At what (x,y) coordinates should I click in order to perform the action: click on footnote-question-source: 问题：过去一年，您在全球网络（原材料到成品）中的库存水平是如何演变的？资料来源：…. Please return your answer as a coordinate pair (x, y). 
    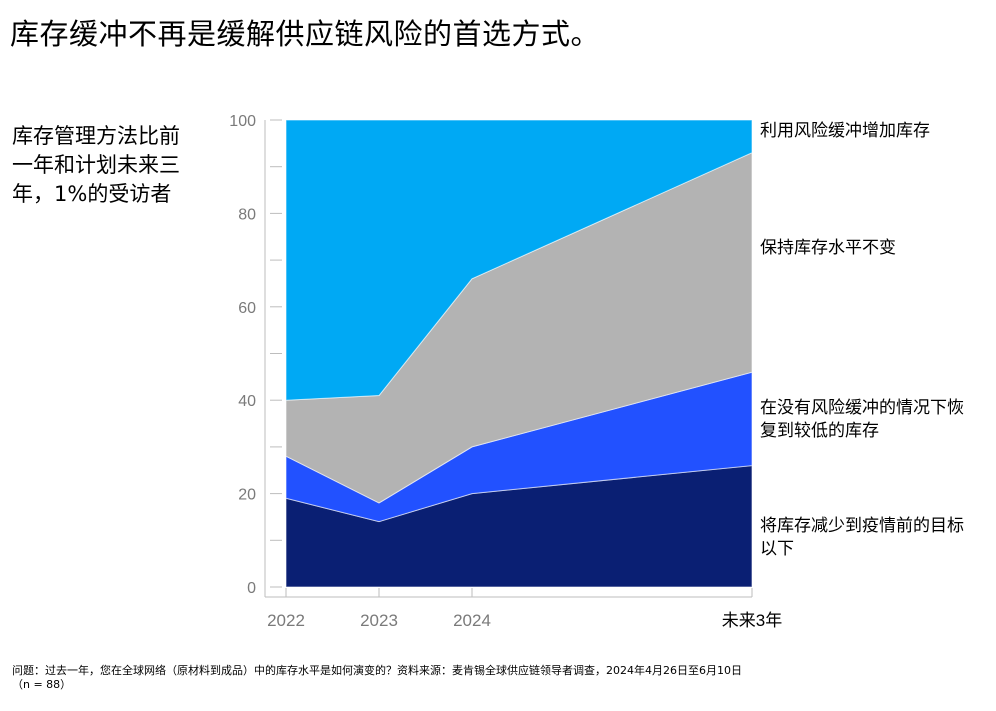
    Looking at the image, I should click on (377, 670).